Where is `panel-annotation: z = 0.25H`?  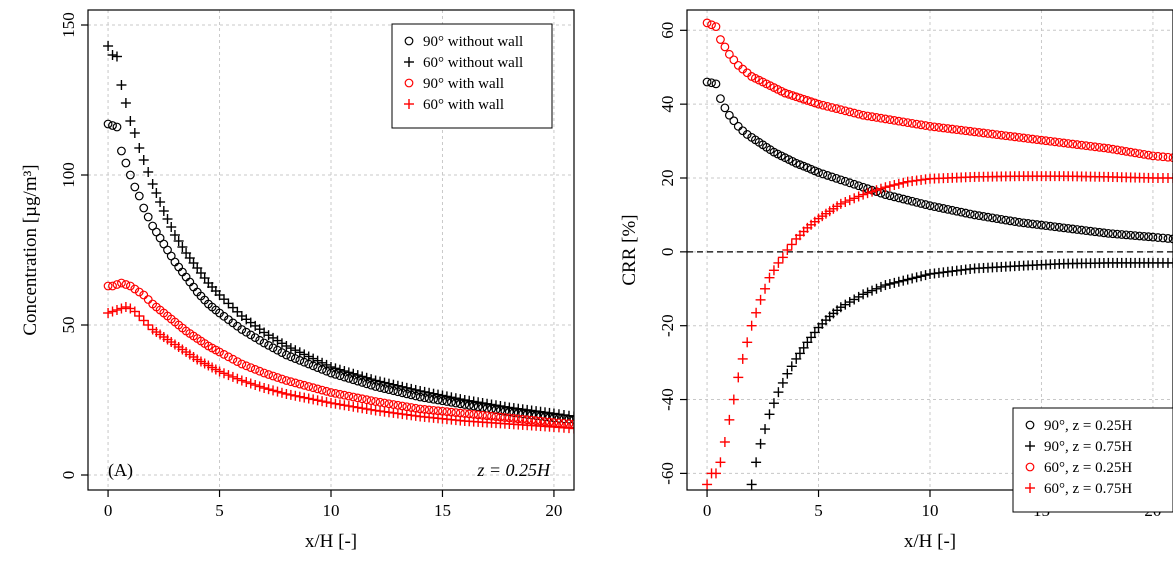 panel-annotation: z = 0.25H is located at coordinates (513, 470).